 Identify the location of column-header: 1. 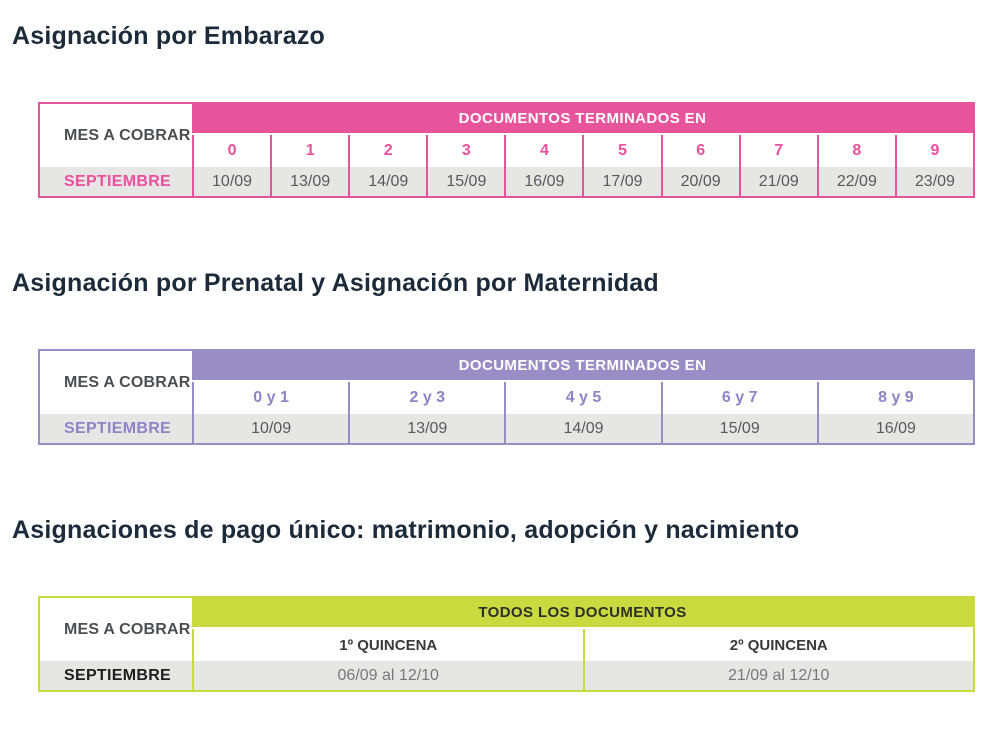
(309, 151).